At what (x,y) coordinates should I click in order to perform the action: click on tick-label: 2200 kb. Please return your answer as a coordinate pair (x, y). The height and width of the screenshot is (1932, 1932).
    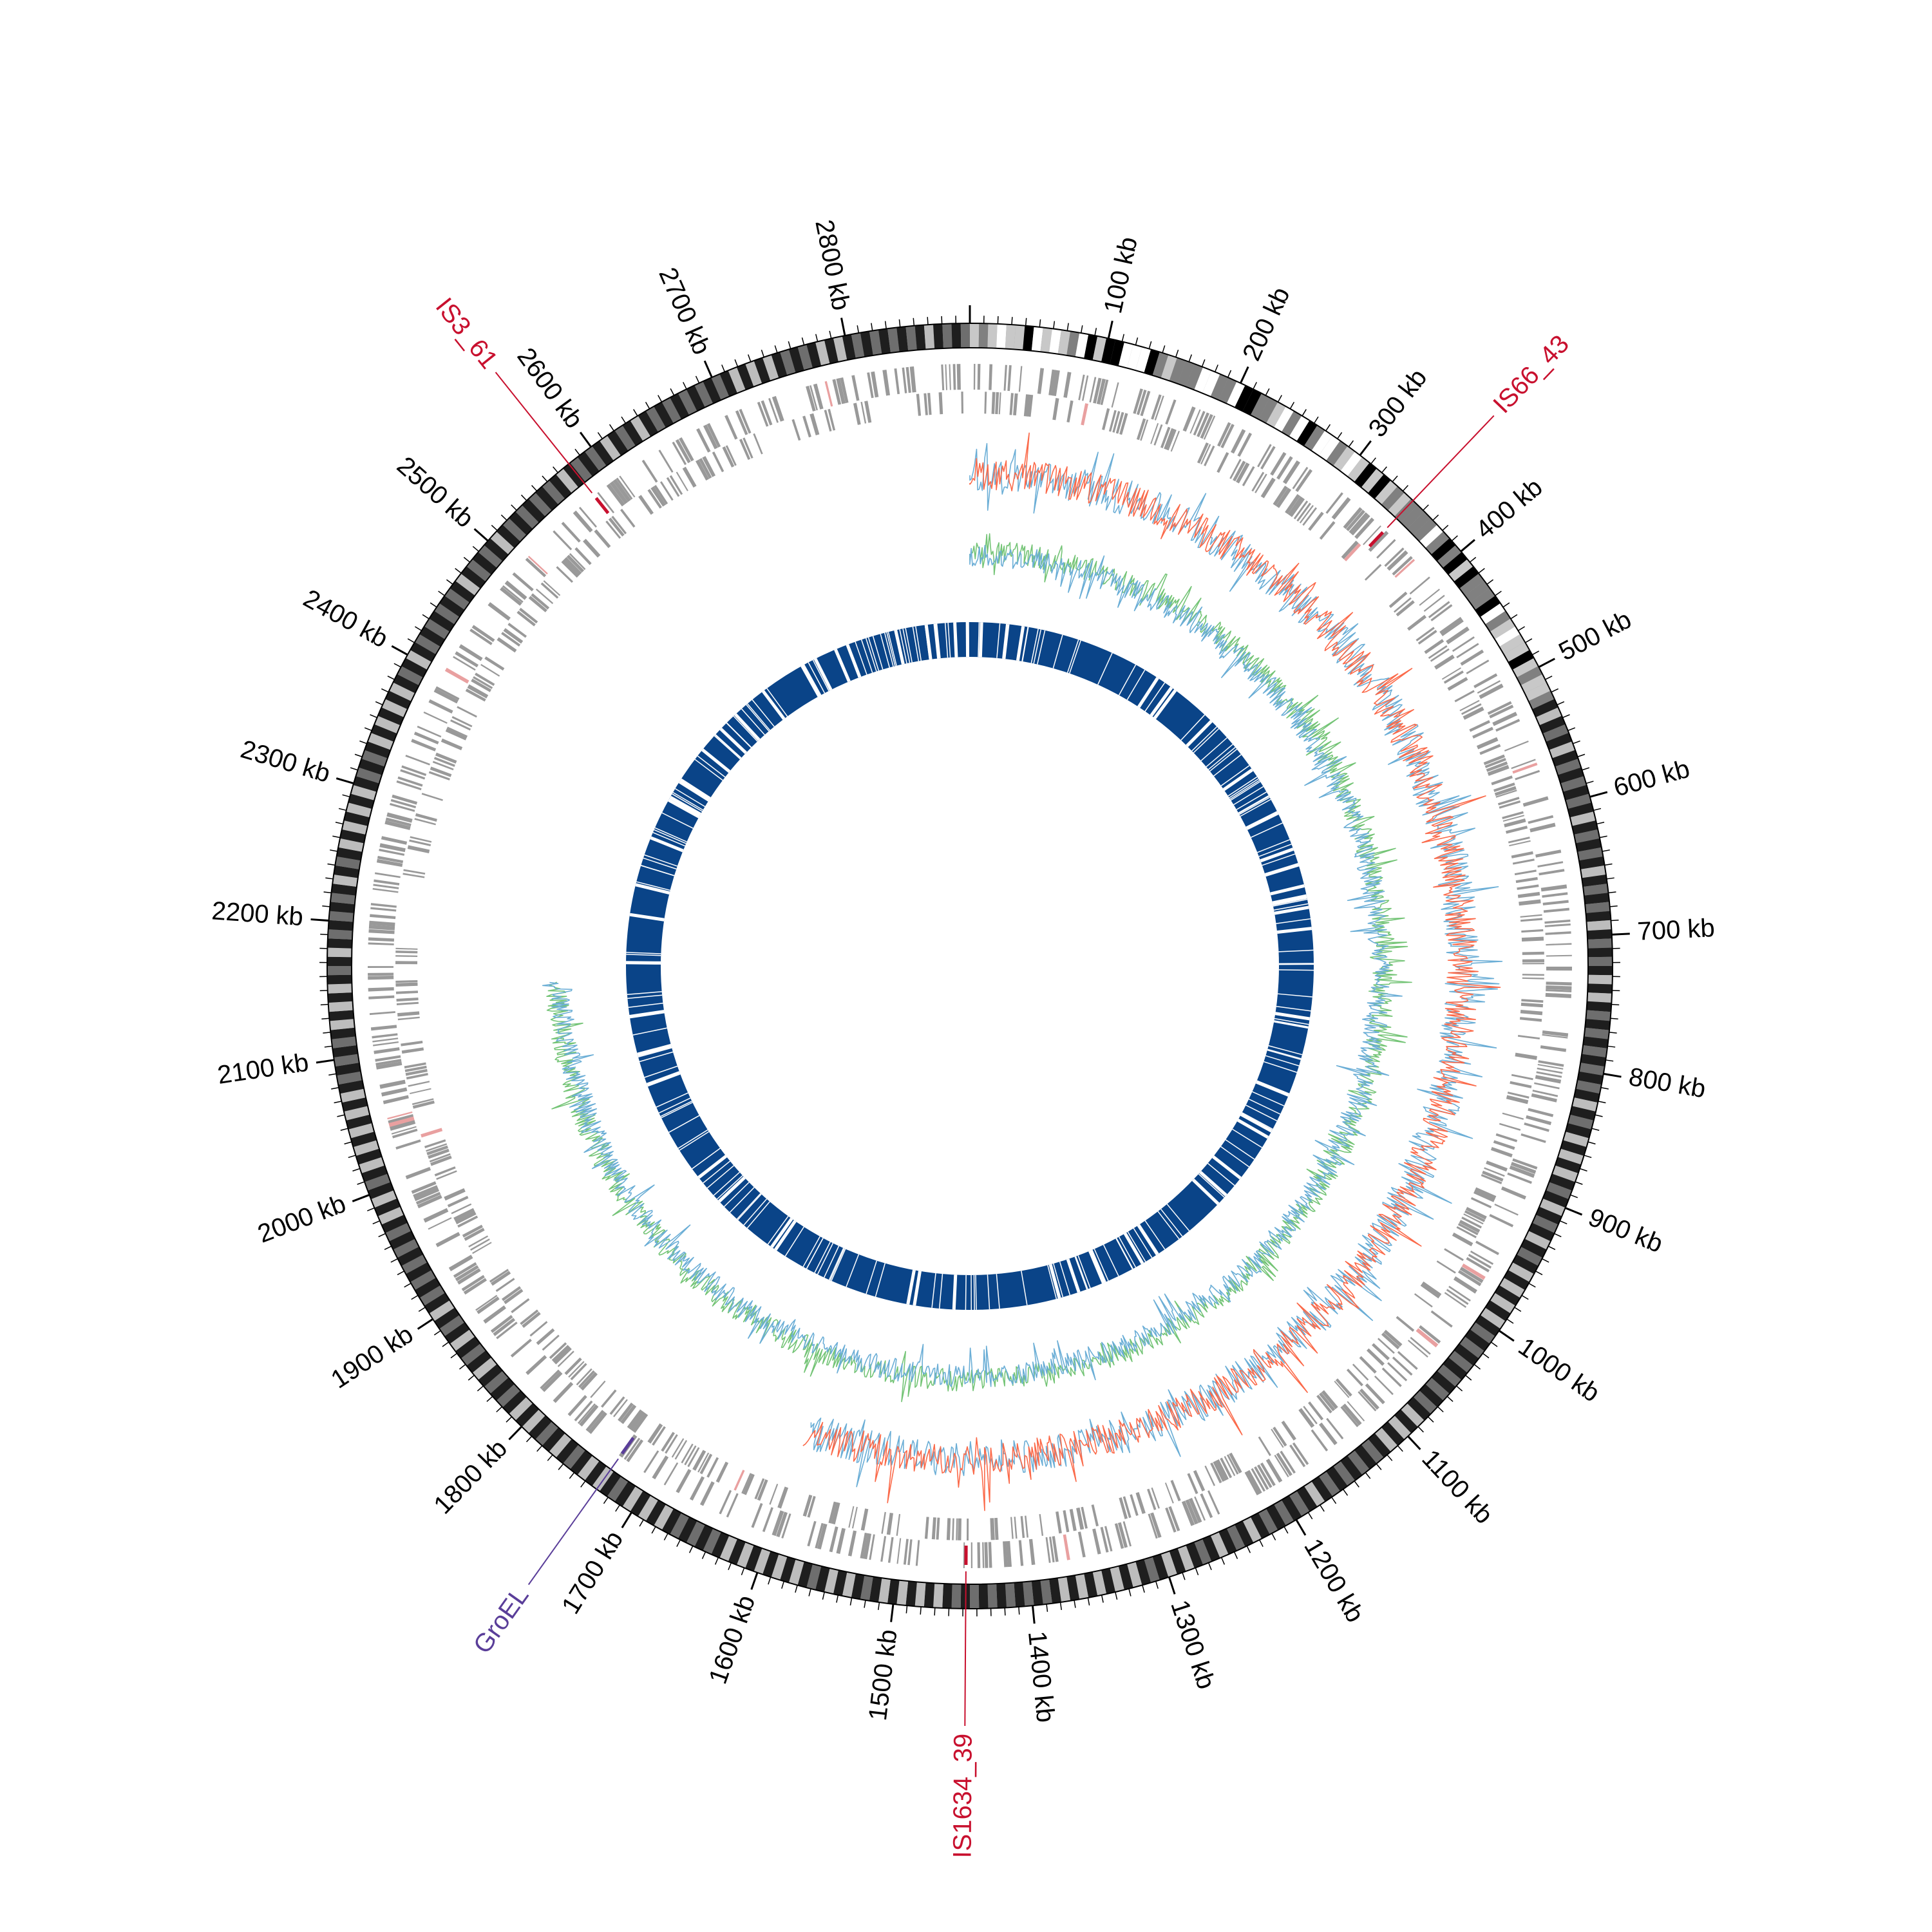
    Looking at the image, I should click on (257, 913).